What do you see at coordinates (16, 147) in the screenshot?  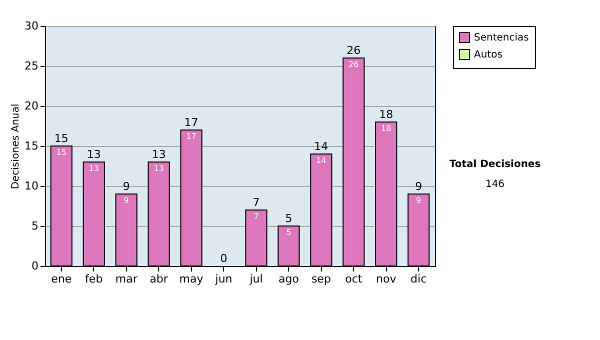 I see `y-axis-title: Decisiones Anual` at bounding box center [16, 147].